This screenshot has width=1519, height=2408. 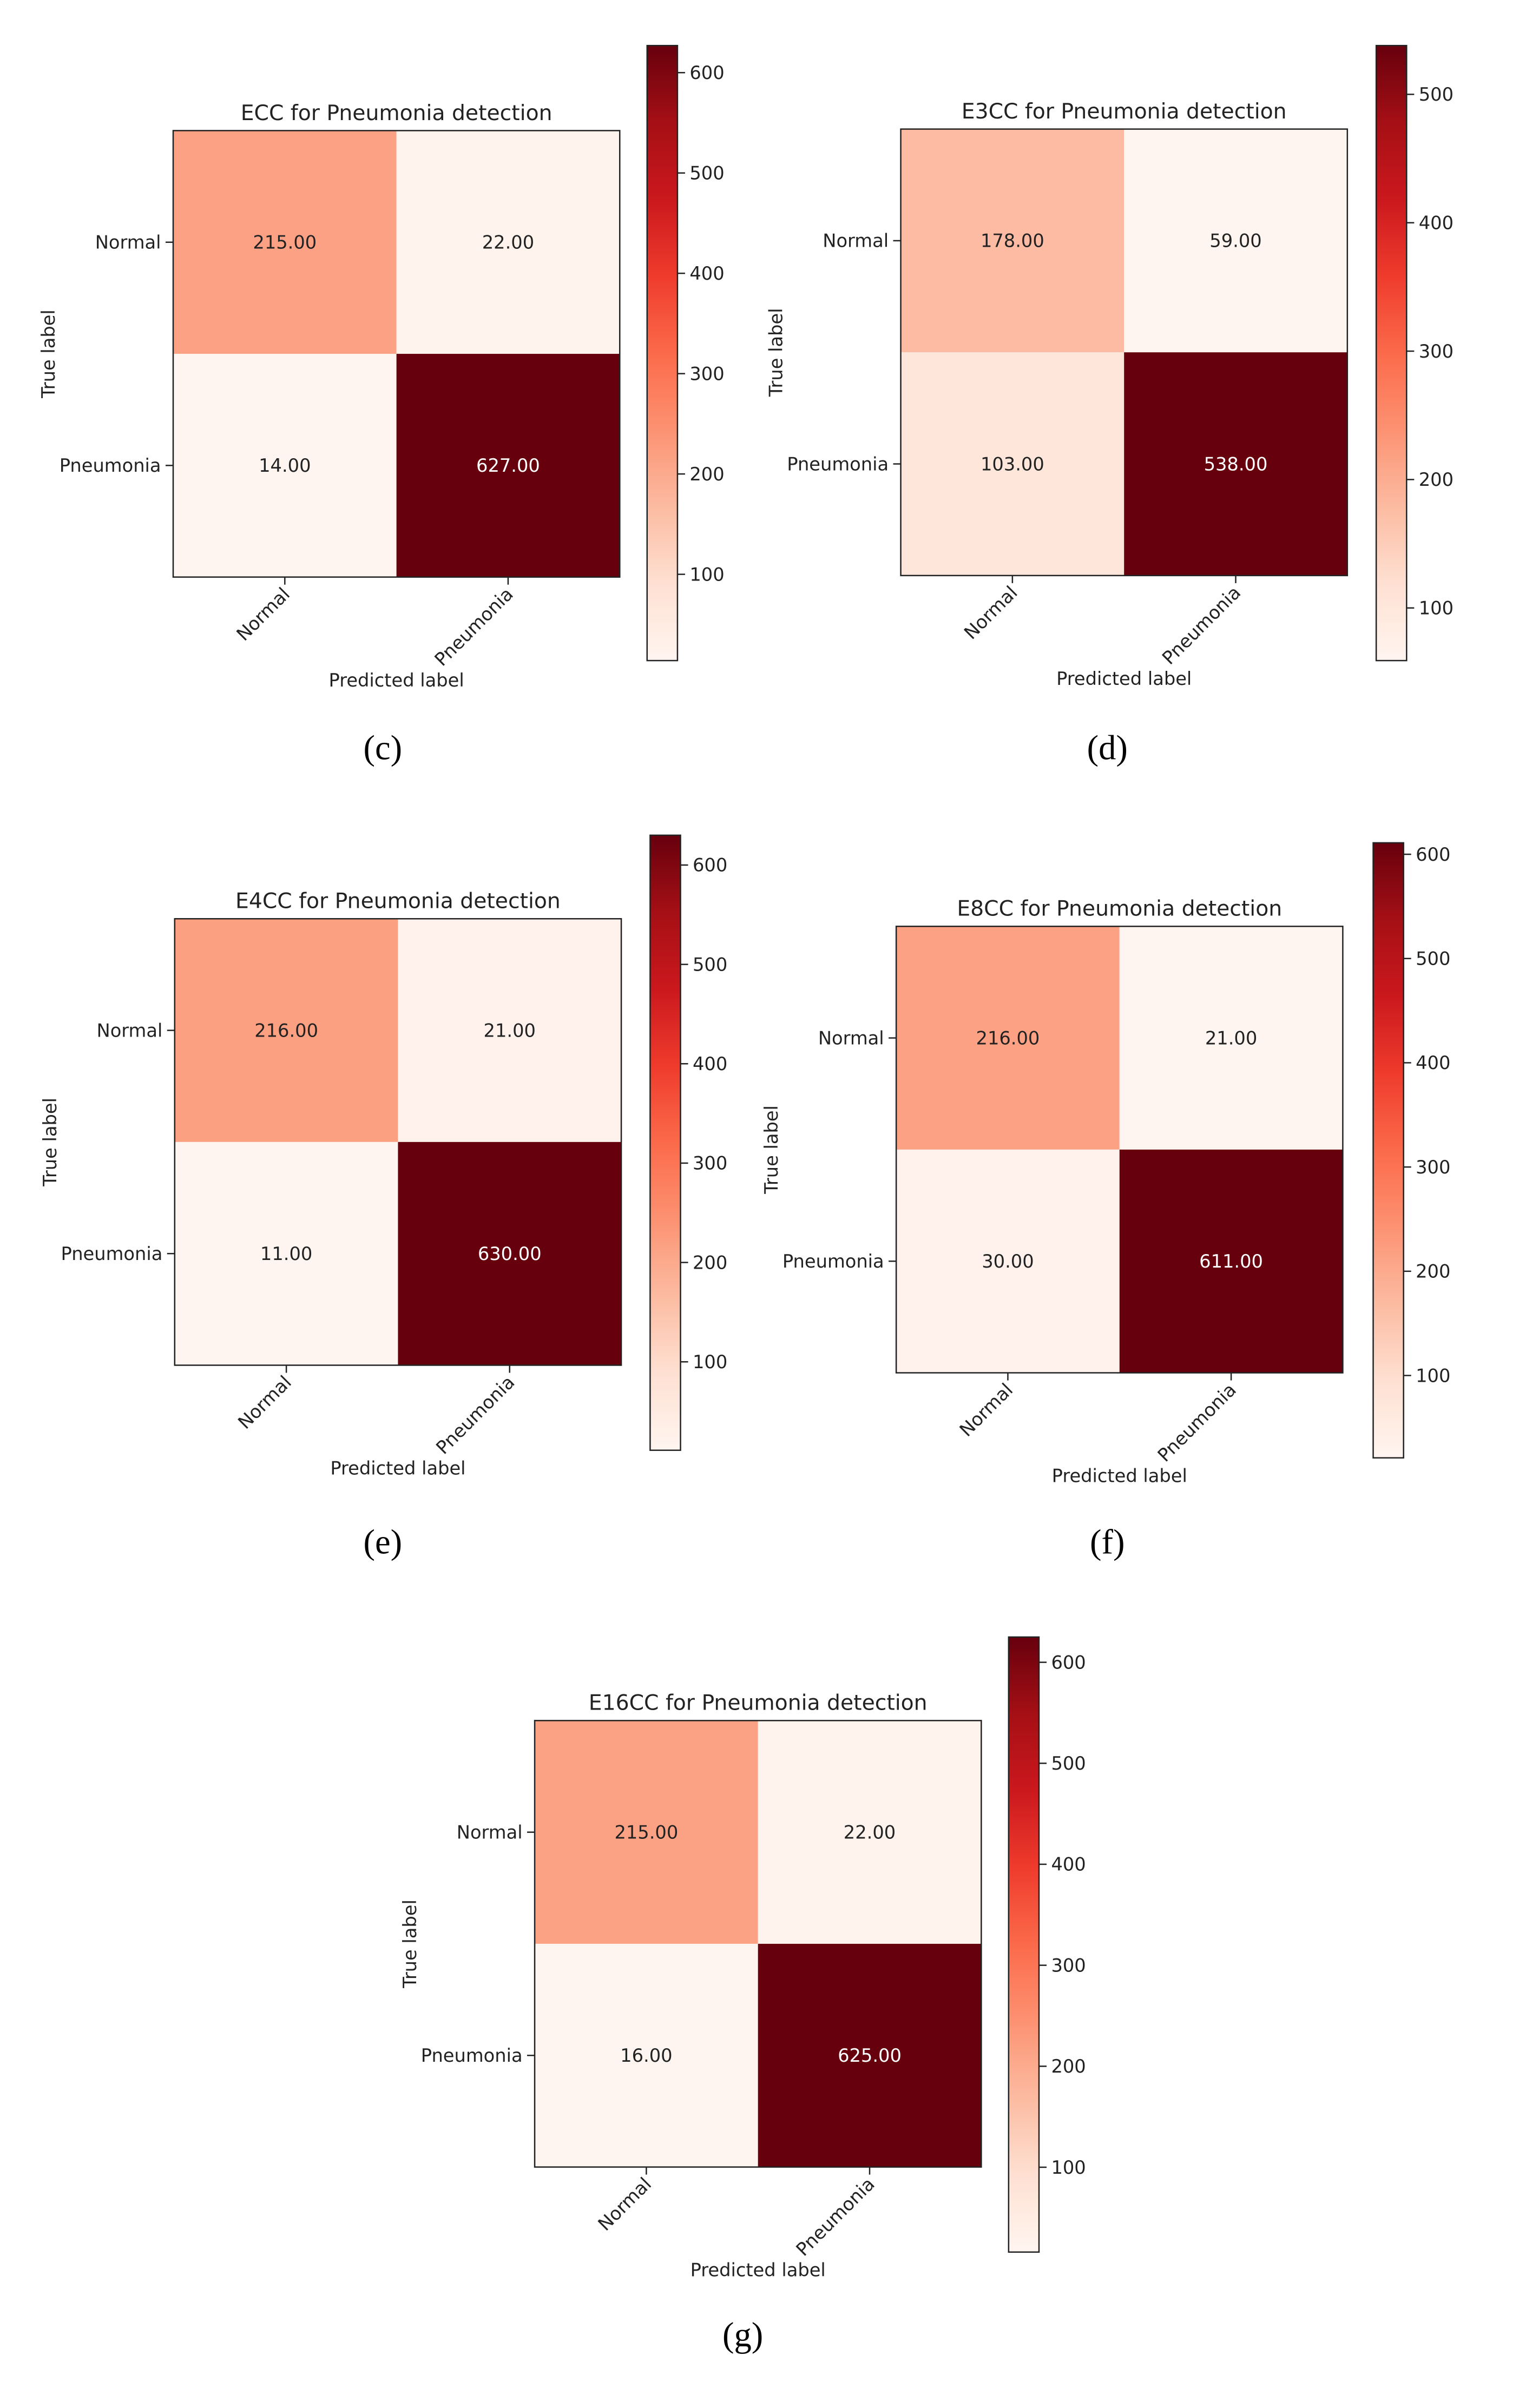 I want to click on chart-title: E3CC for Pneumonia detection, so click(x=1125, y=112).